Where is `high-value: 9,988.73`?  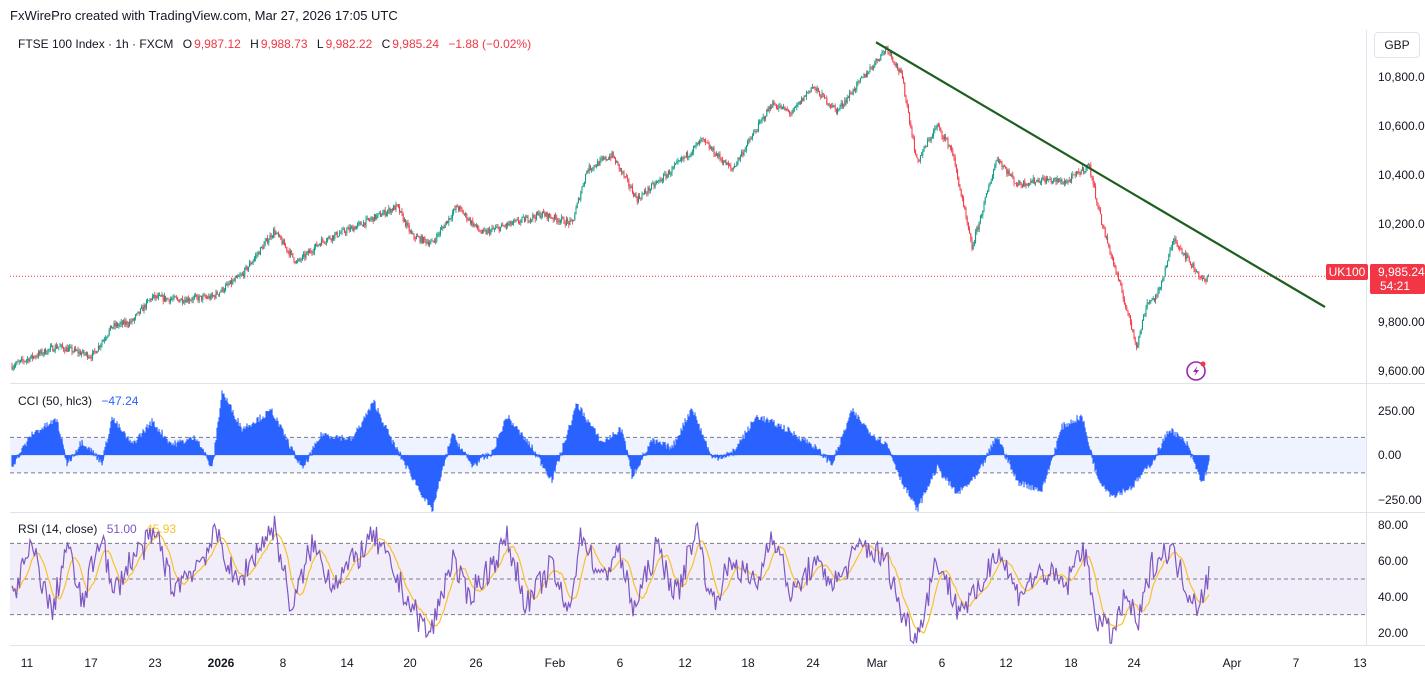
high-value: 9,988.73 is located at coordinates (284, 44).